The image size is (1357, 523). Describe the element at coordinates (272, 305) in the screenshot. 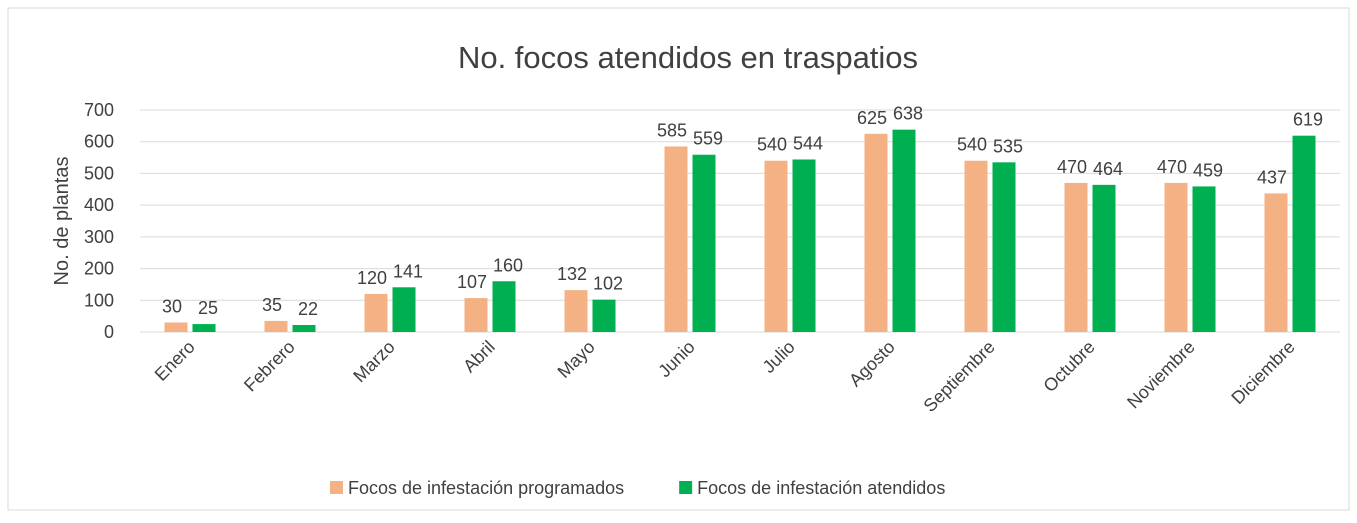

I see `data-label: 35` at that location.